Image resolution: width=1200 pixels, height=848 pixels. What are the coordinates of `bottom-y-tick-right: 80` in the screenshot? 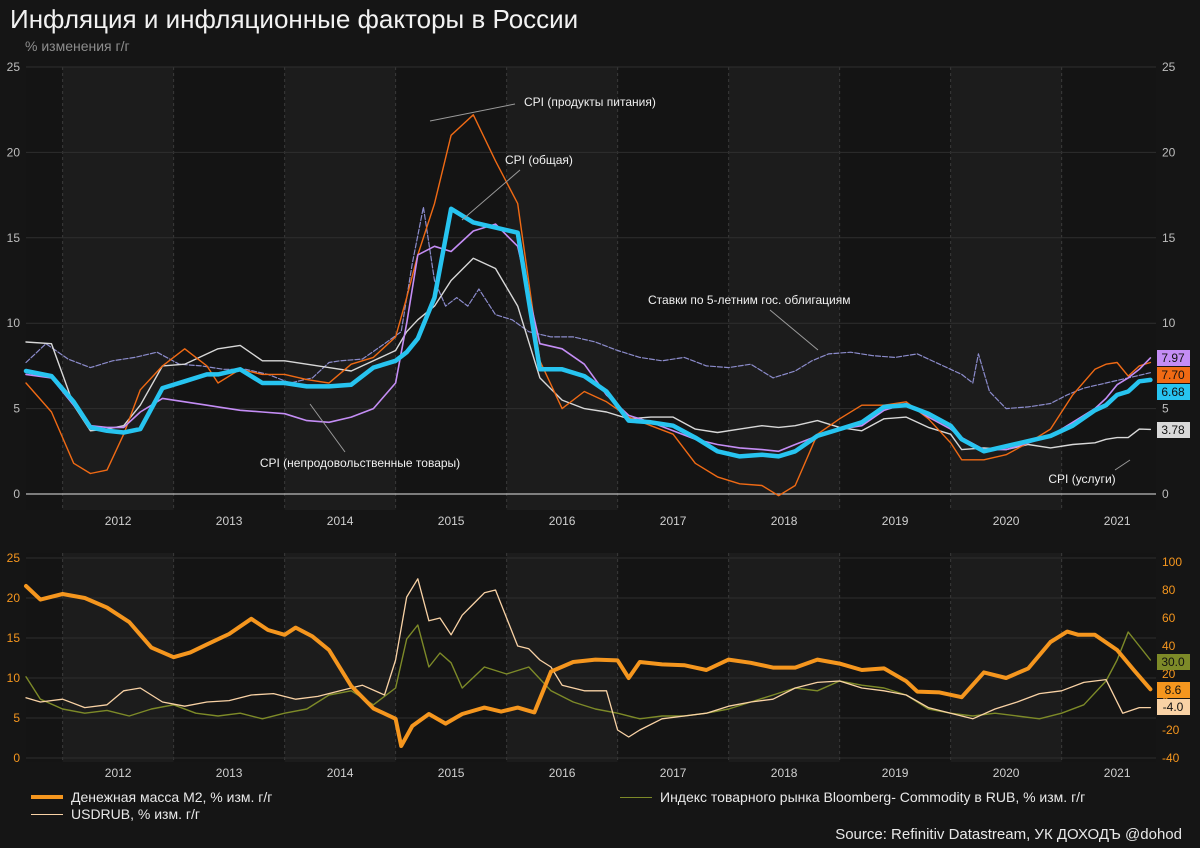 It's located at (1169, 590).